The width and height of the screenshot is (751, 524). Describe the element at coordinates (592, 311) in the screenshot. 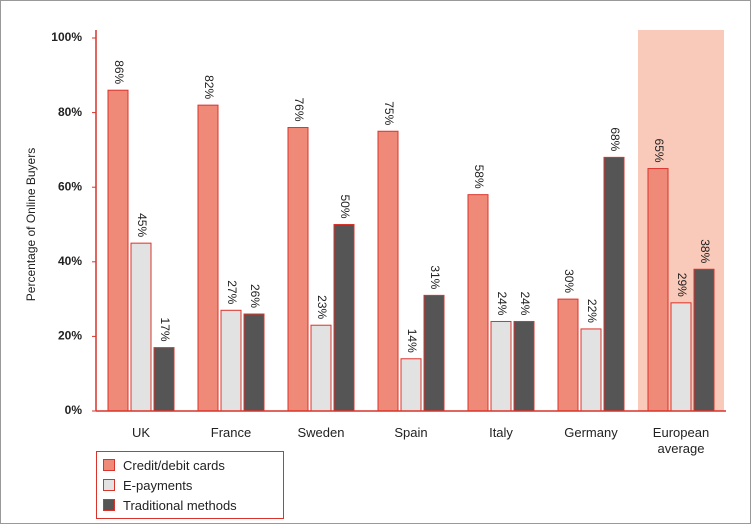

I see `value-label: 22%` at that location.